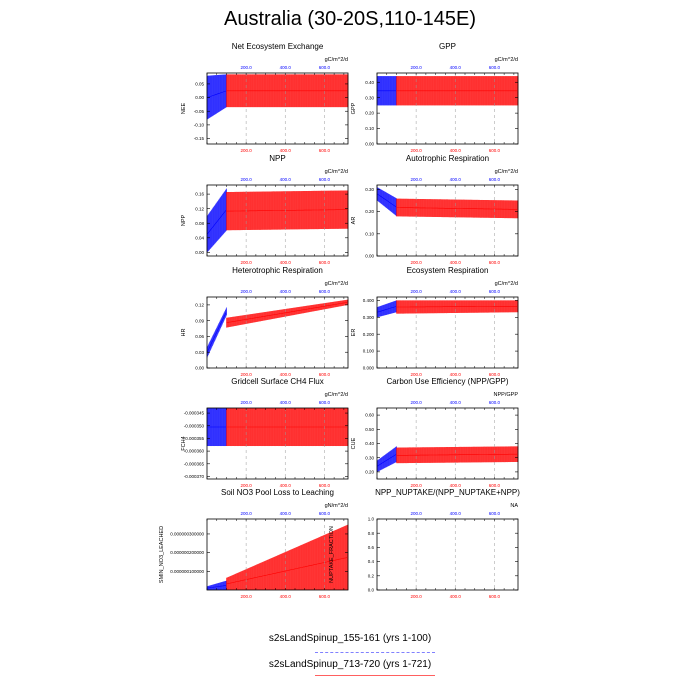 The width and height of the screenshot is (700, 700). Describe the element at coordinates (371, 590) in the screenshot. I see `y-tick-label: 0.0` at that location.